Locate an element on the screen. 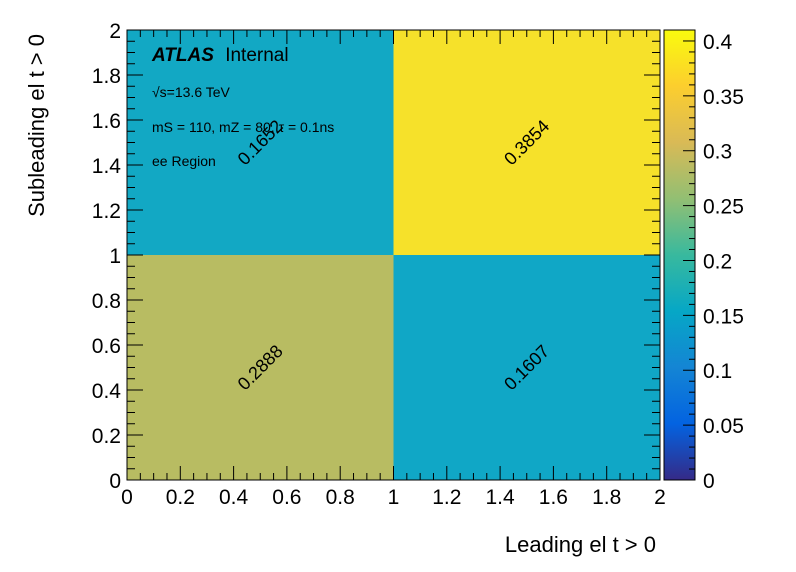 This screenshot has width=796, height=572. energy-label: √s=13.6 TeV is located at coordinates (191, 92).